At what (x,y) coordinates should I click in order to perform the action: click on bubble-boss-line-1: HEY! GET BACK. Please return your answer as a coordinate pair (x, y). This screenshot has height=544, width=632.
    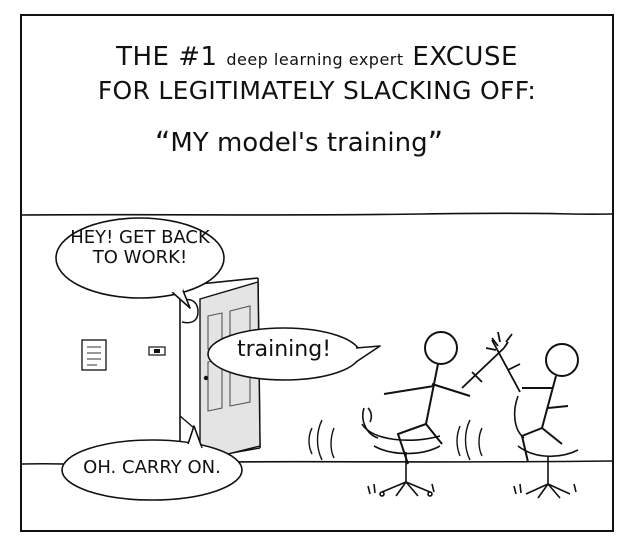
    Looking at the image, I should click on (140, 237).